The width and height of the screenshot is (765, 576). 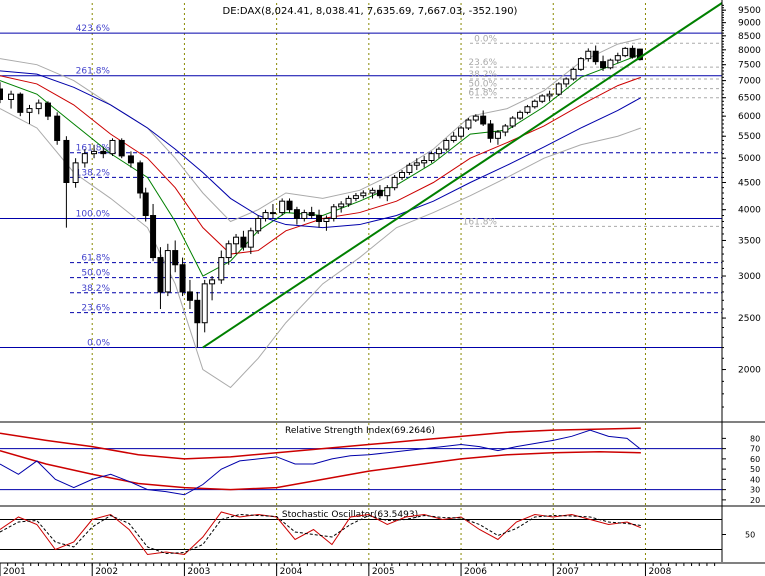 What do you see at coordinates (659, 571) in the screenshot?
I see `x-tick-label: 2008` at bounding box center [659, 571].